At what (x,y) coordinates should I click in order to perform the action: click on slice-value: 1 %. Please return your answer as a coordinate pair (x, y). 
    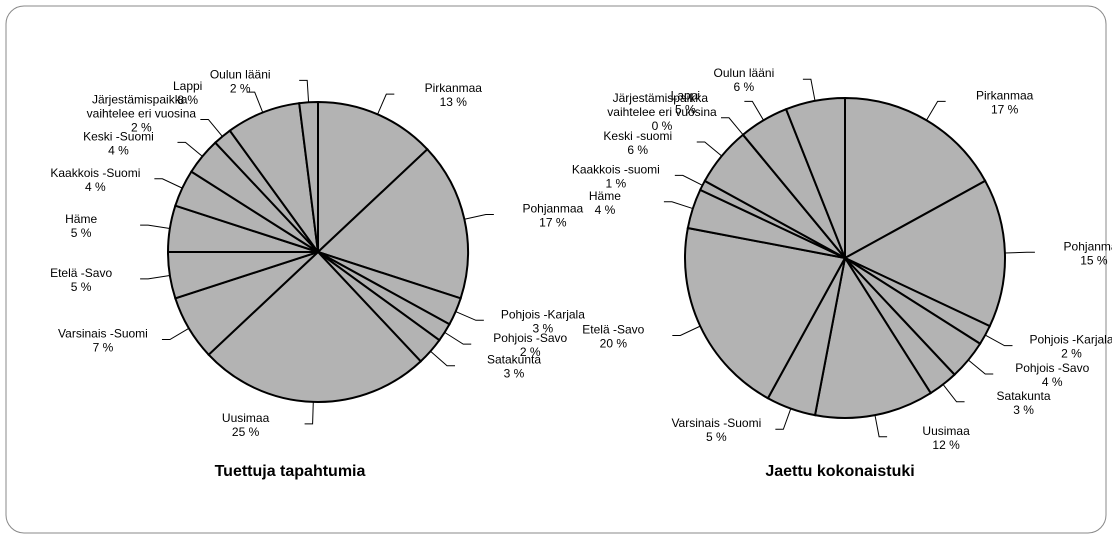
    Looking at the image, I should click on (615, 183).